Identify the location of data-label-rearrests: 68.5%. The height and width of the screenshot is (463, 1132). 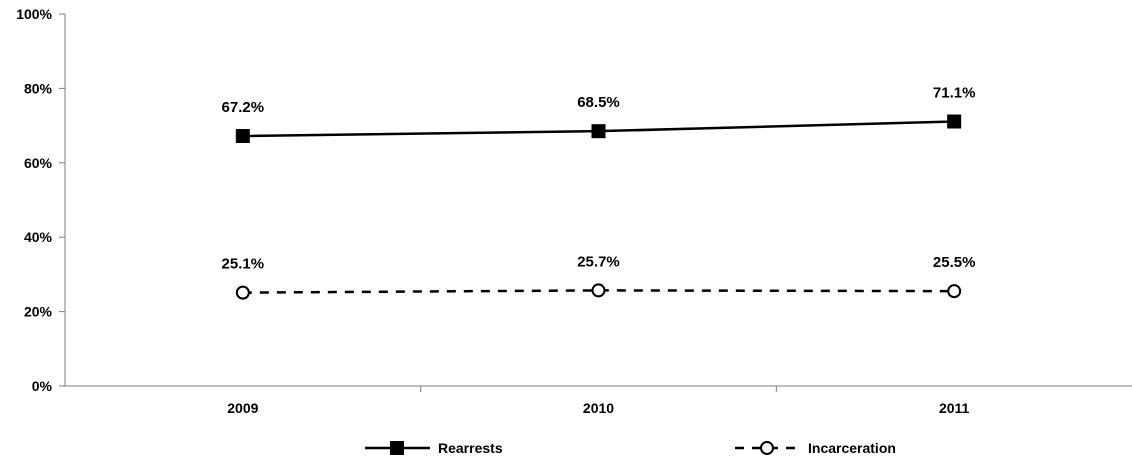
(598, 102).